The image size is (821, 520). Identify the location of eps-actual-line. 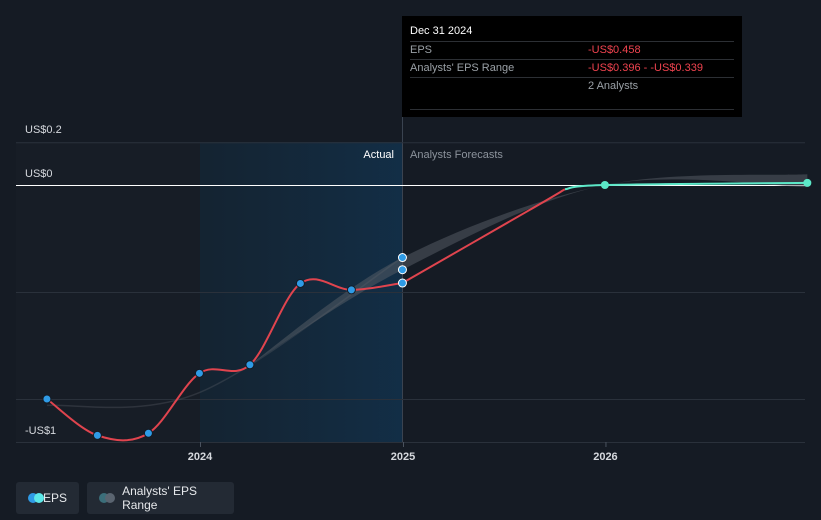
(224, 360).